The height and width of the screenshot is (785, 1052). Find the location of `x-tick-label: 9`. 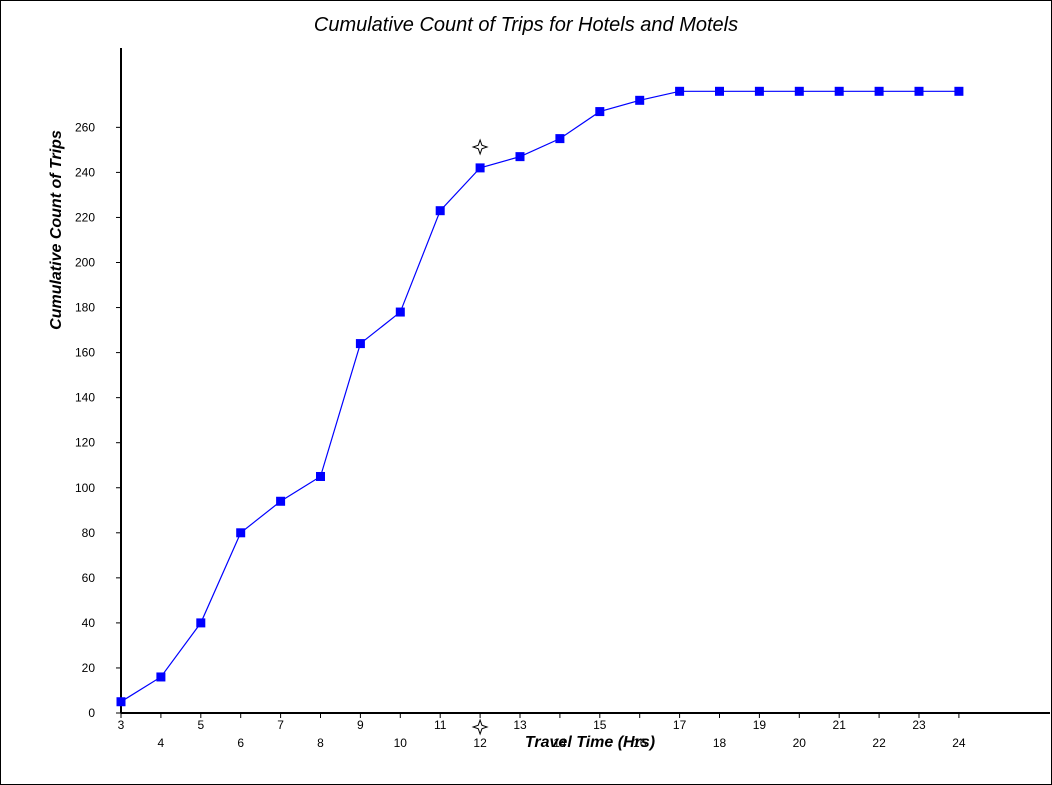

x-tick-label: 9 is located at coordinates (360, 725).